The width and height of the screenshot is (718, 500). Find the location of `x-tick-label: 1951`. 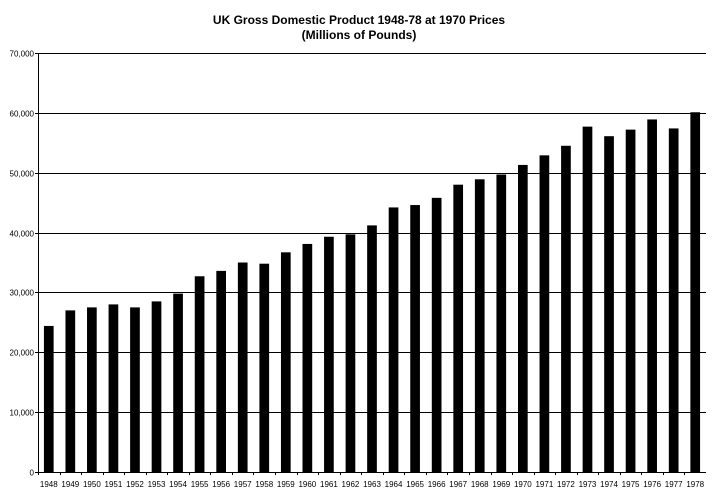

x-tick-label: 1951 is located at coordinates (114, 484).